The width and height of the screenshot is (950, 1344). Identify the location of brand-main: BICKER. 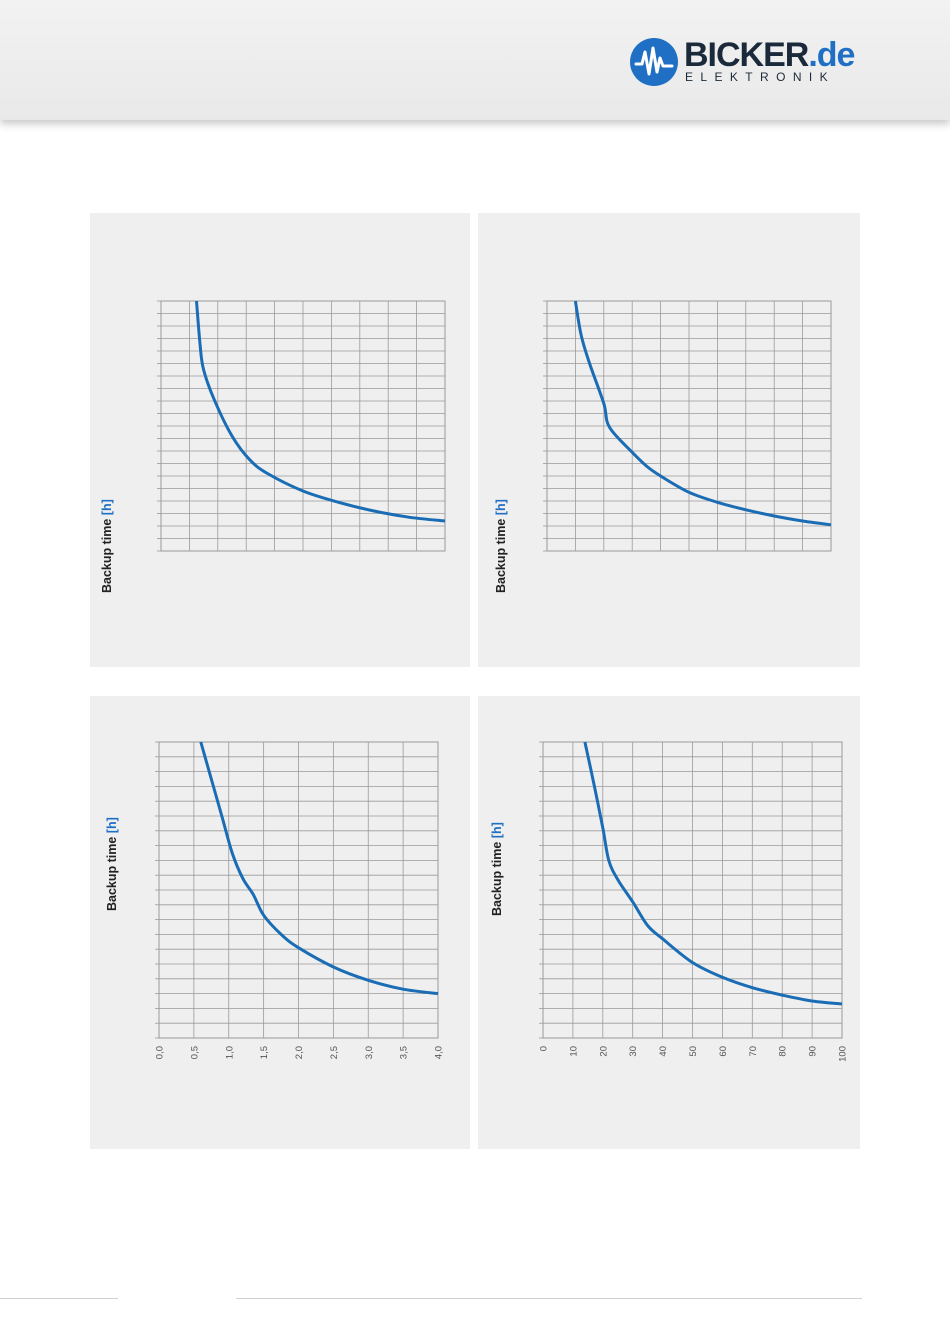
(746, 55).